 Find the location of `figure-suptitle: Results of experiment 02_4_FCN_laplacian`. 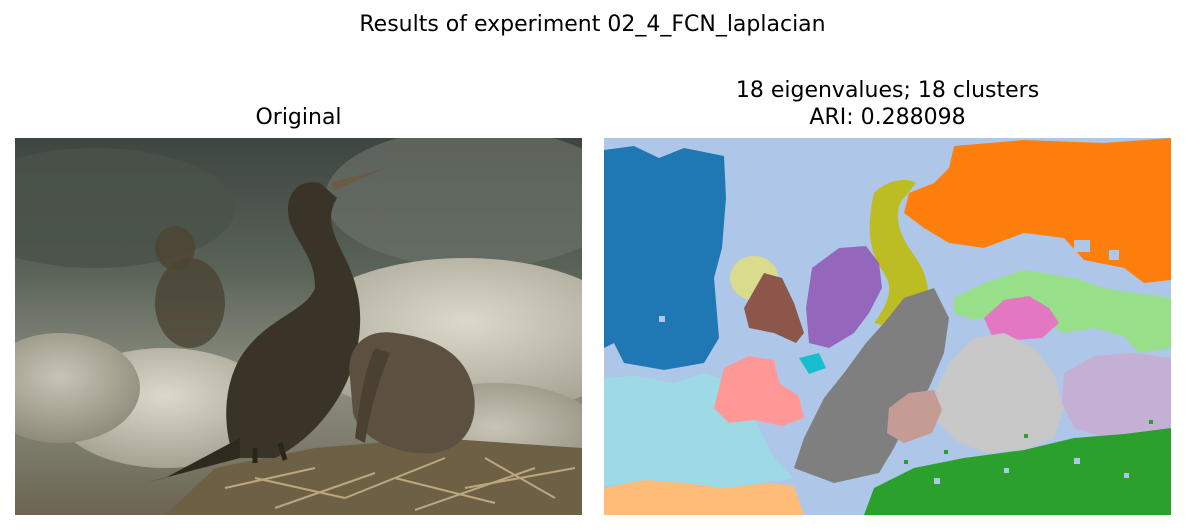

figure-suptitle: Results of experiment 02_4_FCN_laplacian is located at coordinates (592, 24).